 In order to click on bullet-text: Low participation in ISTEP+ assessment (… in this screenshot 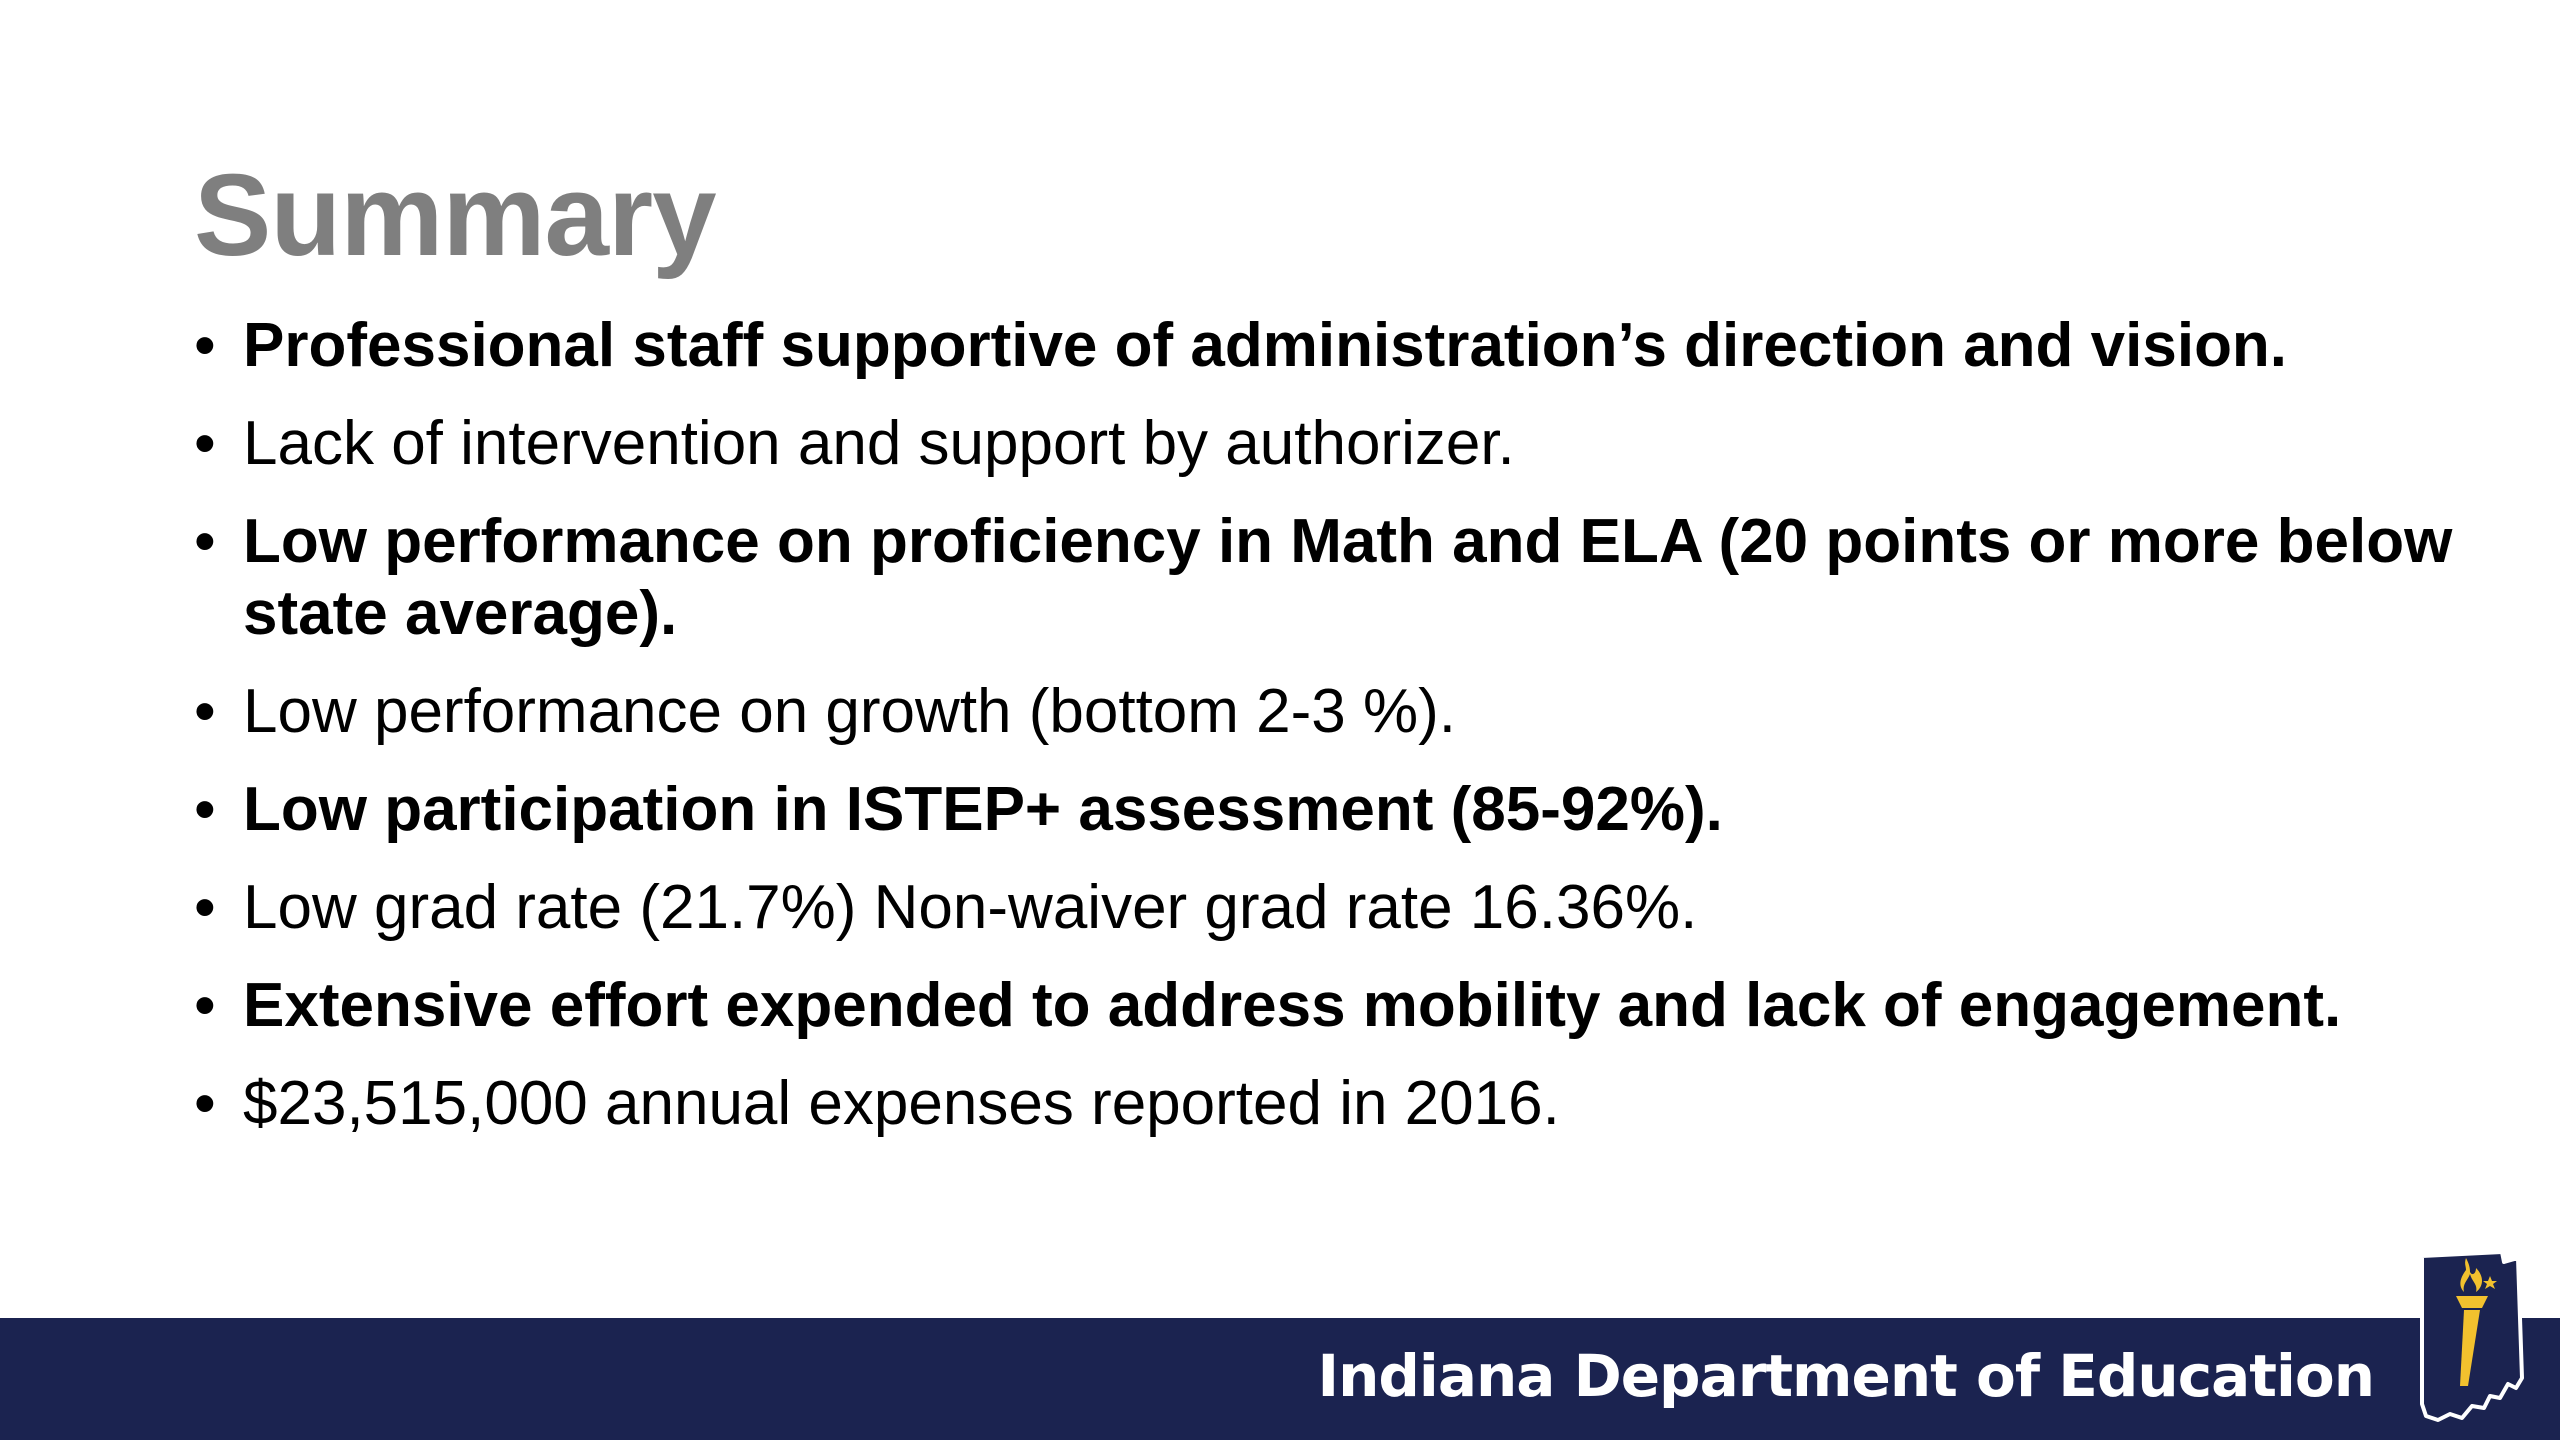, I will do `click(983, 809)`.